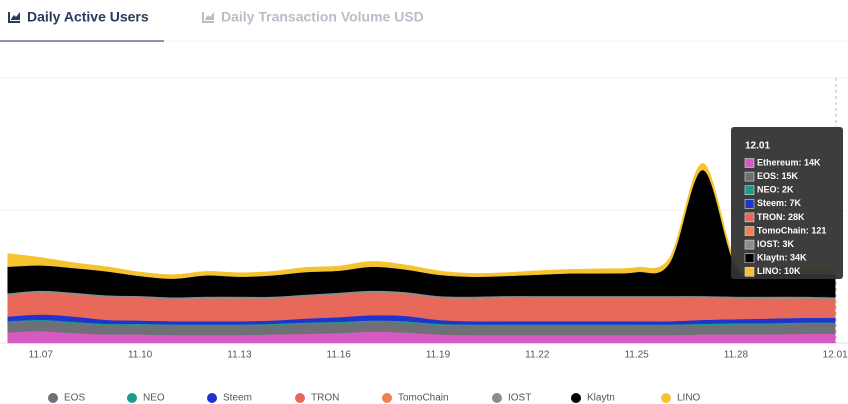 This screenshot has height=404, width=848. Describe the element at coordinates (601, 398) in the screenshot. I see `legend-label: Klaytn` at that location.